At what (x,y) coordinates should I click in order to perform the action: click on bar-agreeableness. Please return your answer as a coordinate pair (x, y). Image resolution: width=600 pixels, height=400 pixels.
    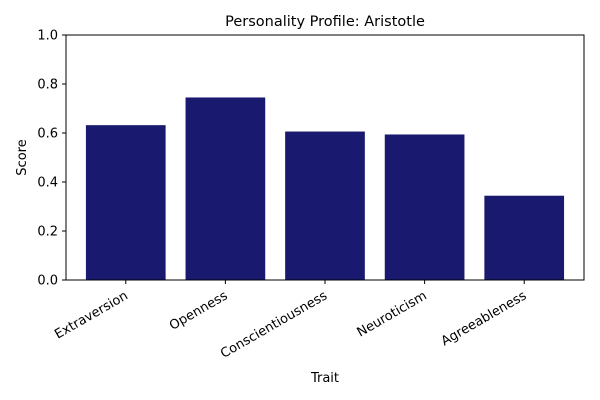
    Looking at the image, I should click on (524, 237).